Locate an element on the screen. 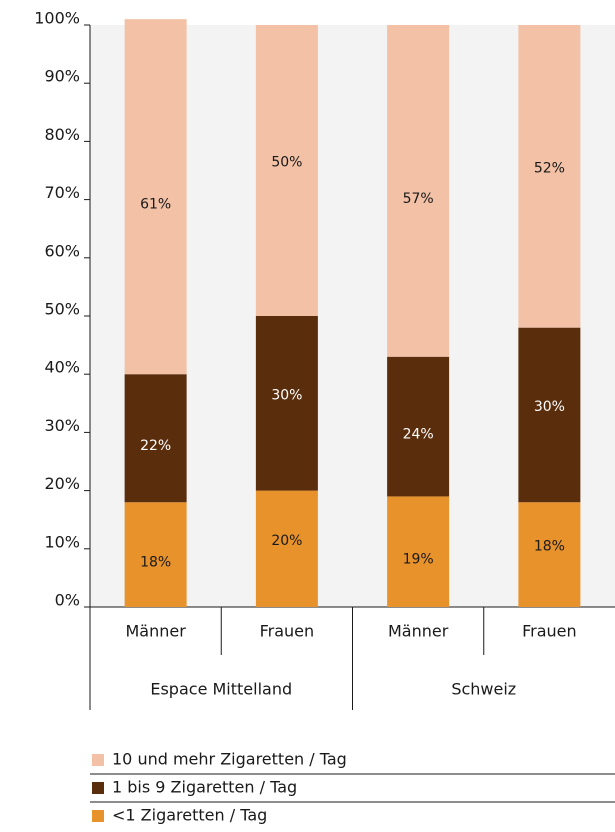  data-label: 19% is located at coordinates (418, 560).